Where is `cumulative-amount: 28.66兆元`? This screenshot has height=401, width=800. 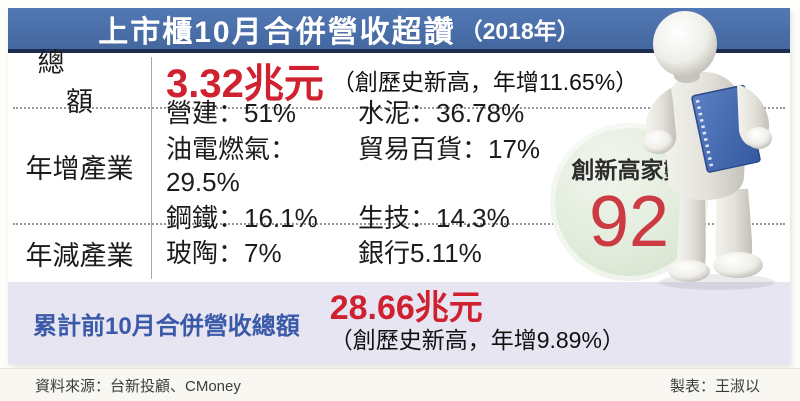 cumulative-amount: 28.66兆元 is located at coordinates (406, 308).